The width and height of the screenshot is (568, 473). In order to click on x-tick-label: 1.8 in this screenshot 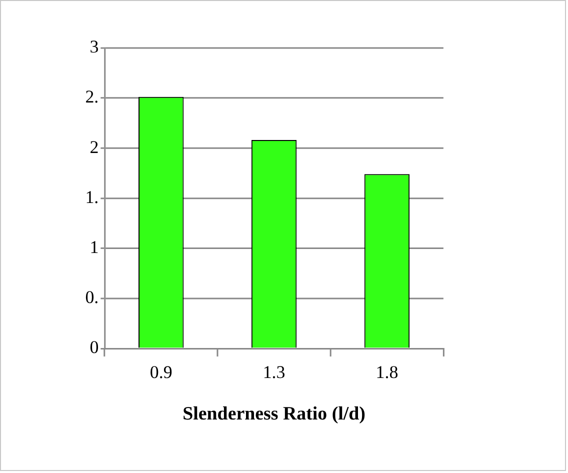, I will do `click(387, 372)`.